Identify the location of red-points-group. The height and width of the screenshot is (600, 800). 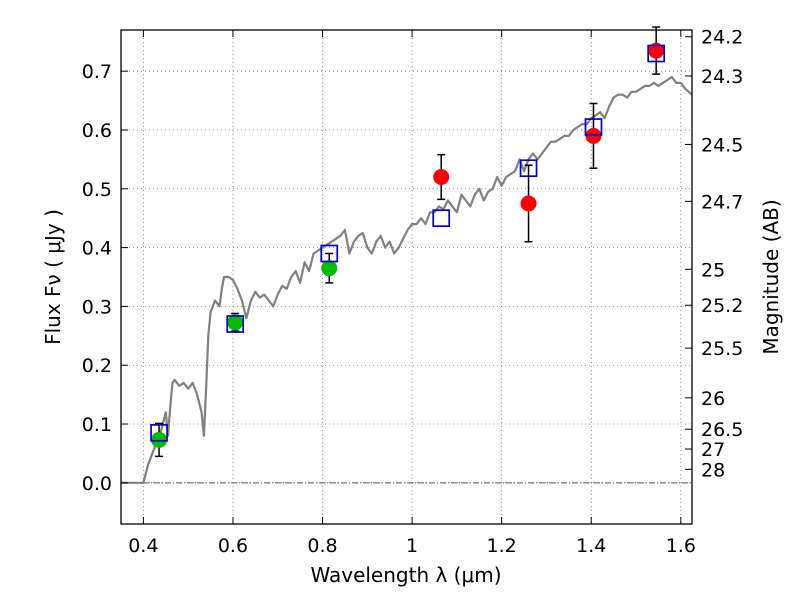
(549, 127).